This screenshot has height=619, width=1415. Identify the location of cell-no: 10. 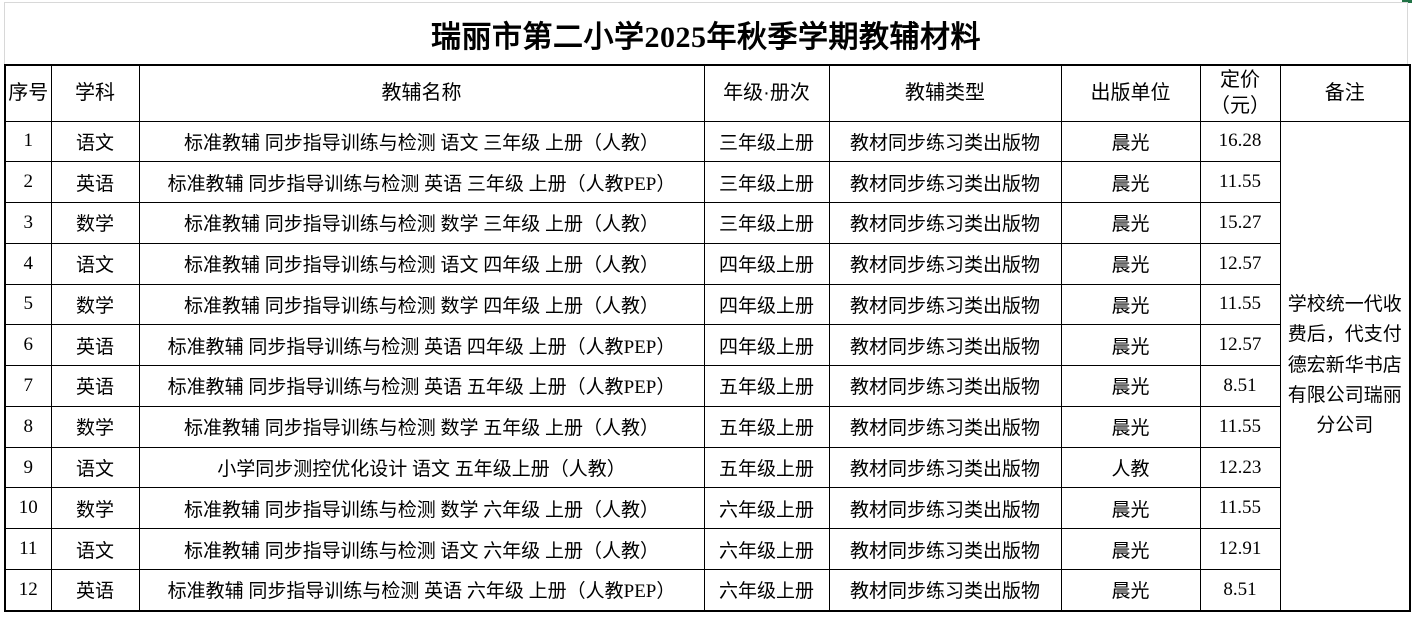
(28, 508).